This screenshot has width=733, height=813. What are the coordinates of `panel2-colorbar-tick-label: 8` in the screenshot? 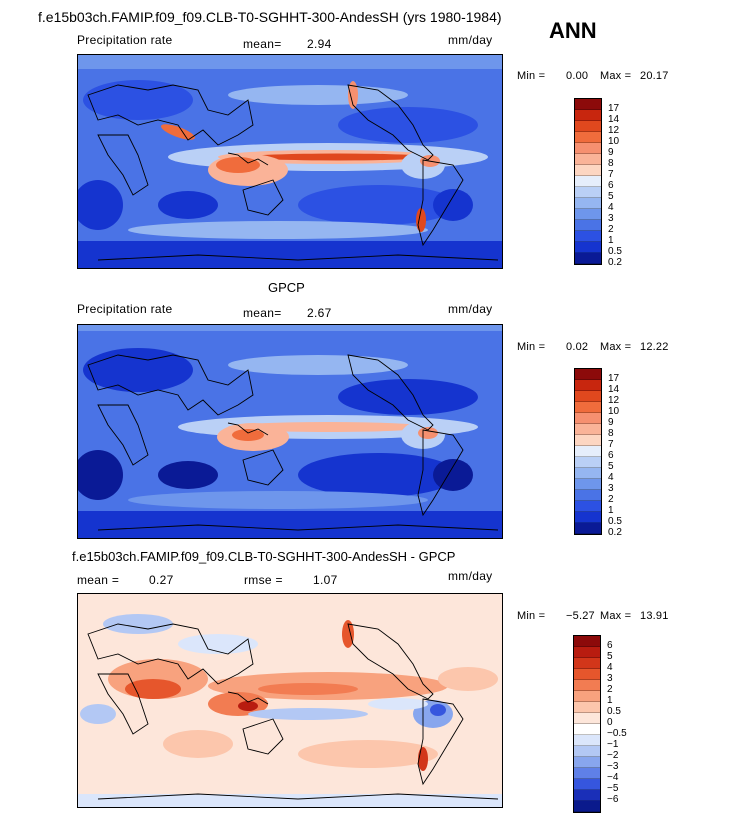 It's located at (611, 433).